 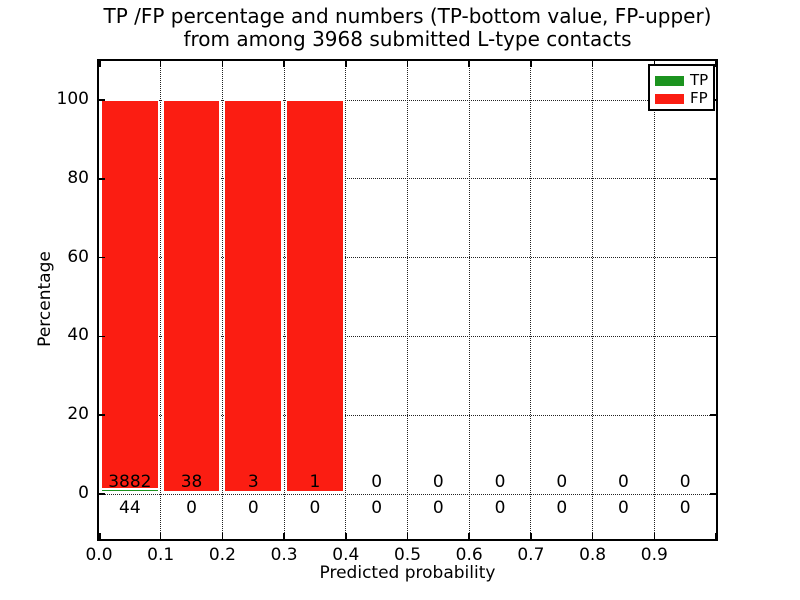 What do you see at coordinates (669, 81) in the screenshot?
I see `tp-legend-swatch` at bounding box center [669, 81].